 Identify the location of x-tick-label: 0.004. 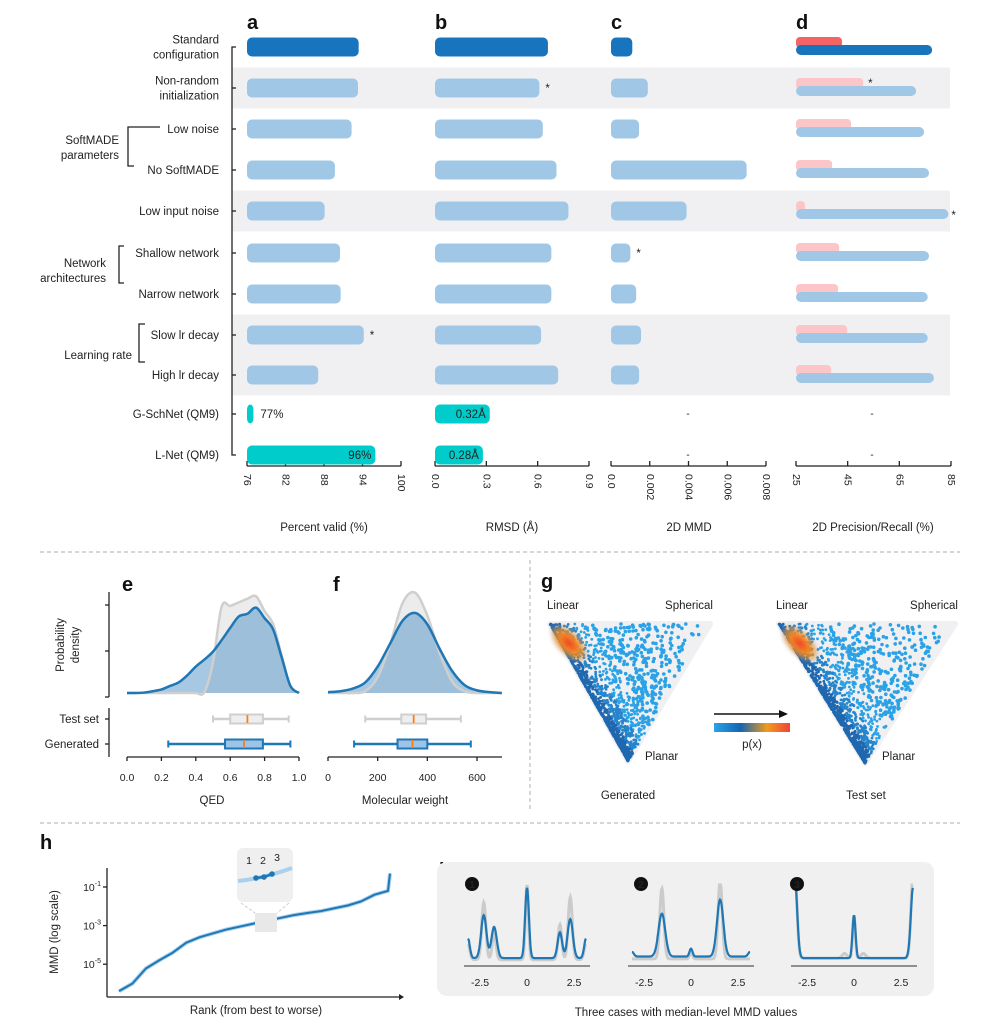
(689, 487).